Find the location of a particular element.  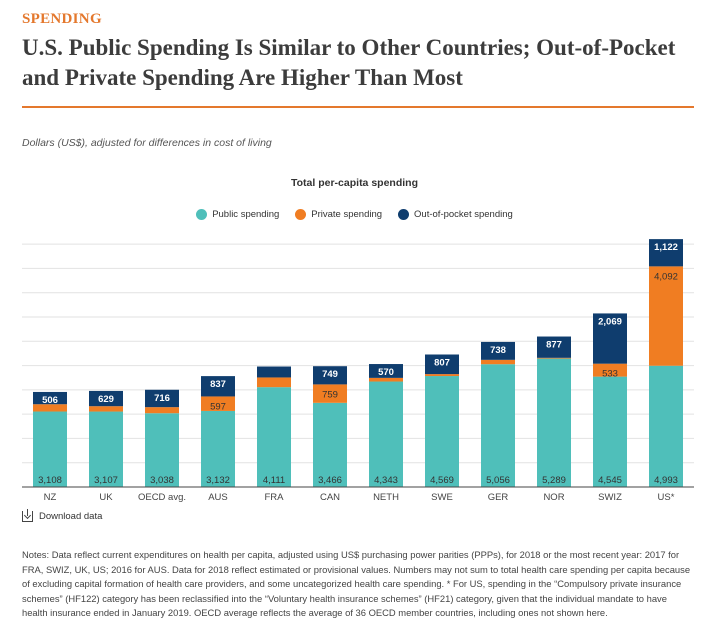

legend-swatch-oop is located at coordinates (404, 214).